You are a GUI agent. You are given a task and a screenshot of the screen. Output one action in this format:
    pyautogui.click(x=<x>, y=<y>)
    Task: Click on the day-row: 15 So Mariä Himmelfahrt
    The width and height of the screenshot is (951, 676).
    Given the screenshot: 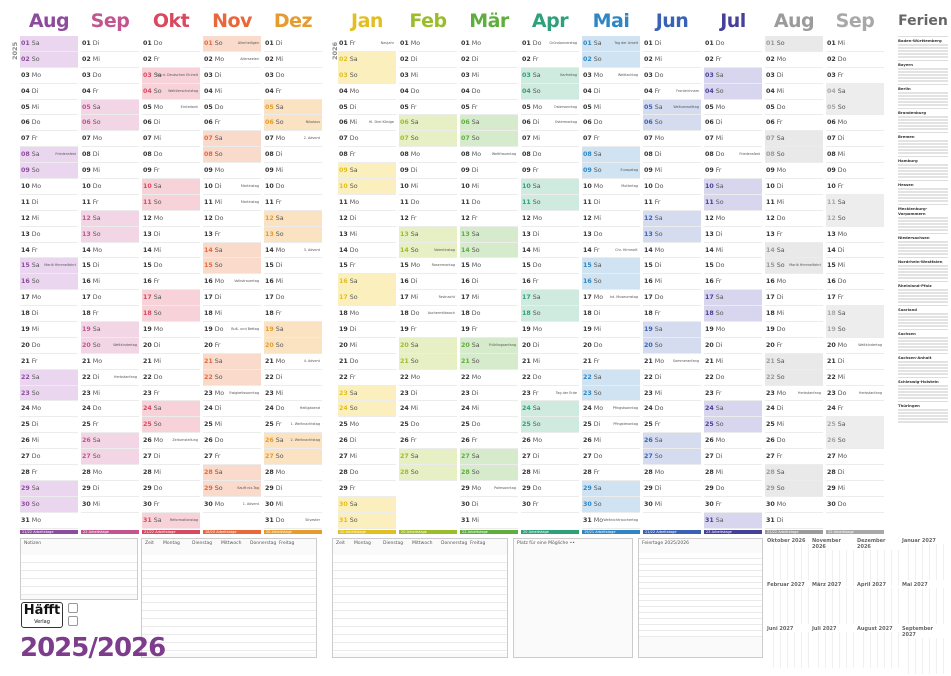 What is the action you would take?
    pyautogui.click(x=794, y=266)
    